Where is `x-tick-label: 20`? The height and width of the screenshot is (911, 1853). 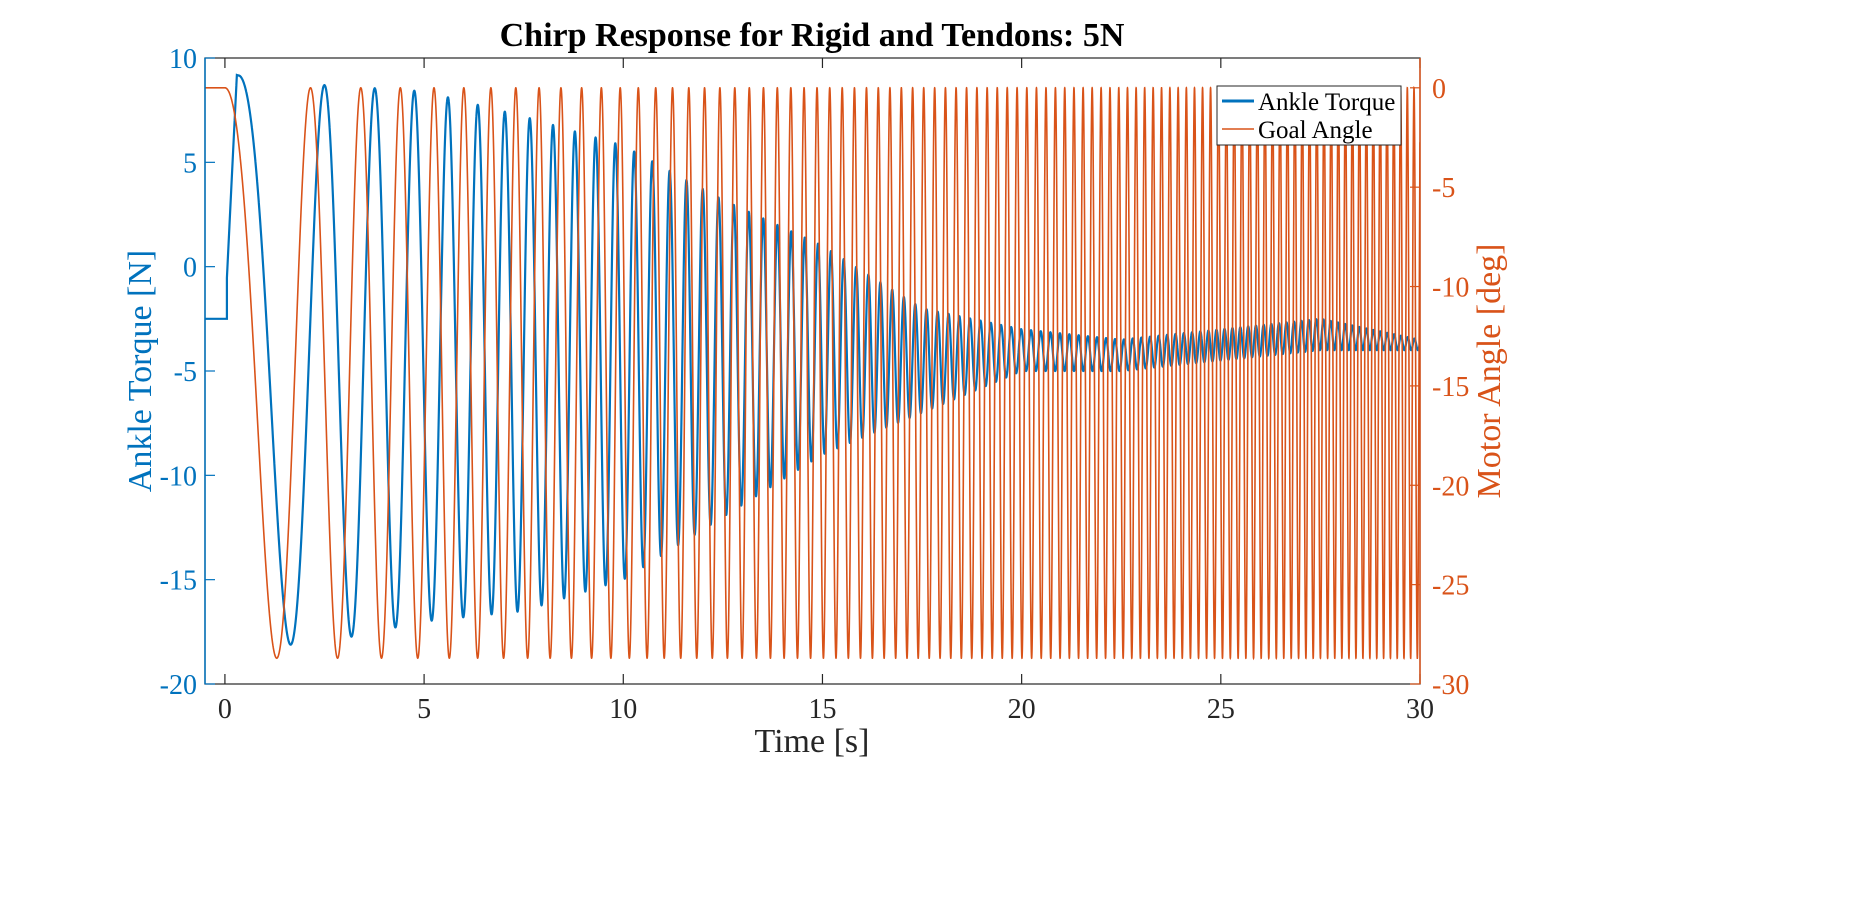
x-tick-label: 20 is located at coordinates (1022, 709).